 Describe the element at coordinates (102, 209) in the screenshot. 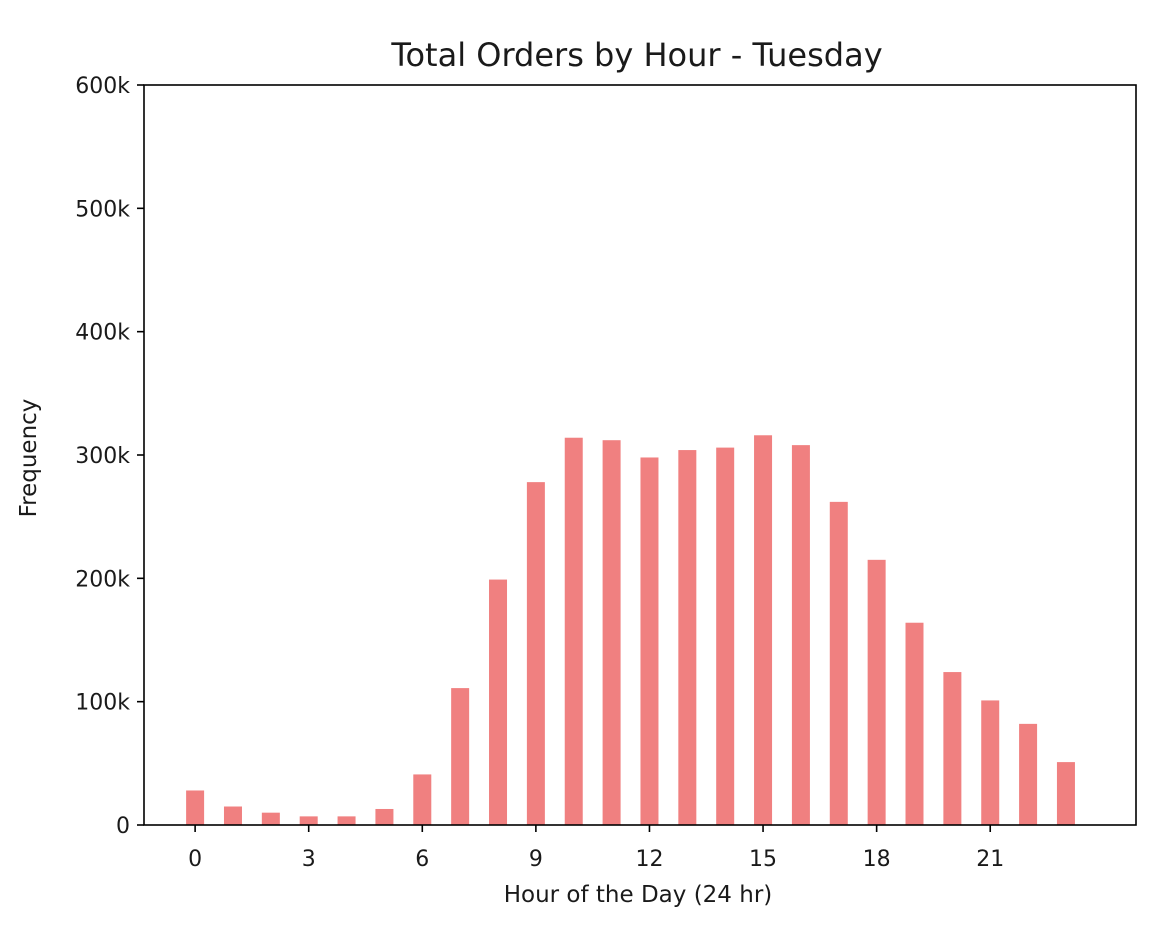

I see `y-tick-label: 500k` at that location.